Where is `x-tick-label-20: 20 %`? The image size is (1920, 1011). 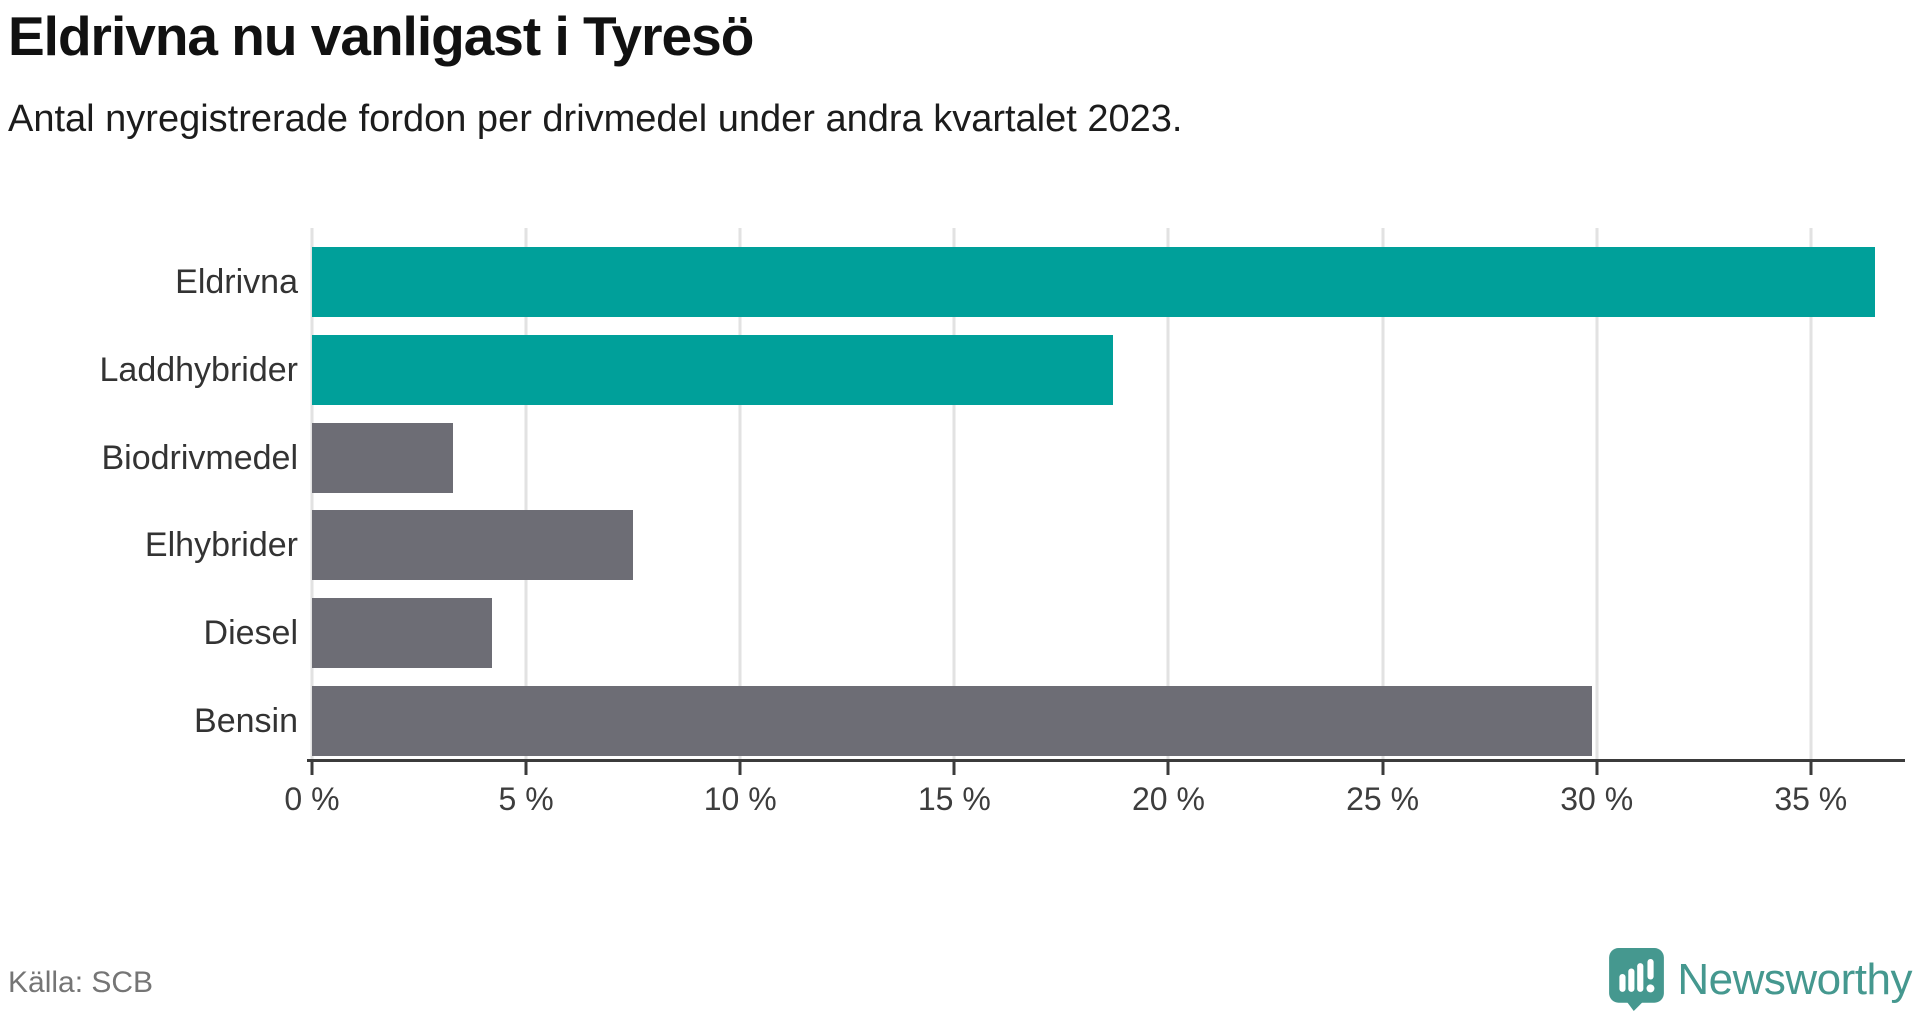
x-tick-label-20: 20 % is located at coordinates (1168, 799).